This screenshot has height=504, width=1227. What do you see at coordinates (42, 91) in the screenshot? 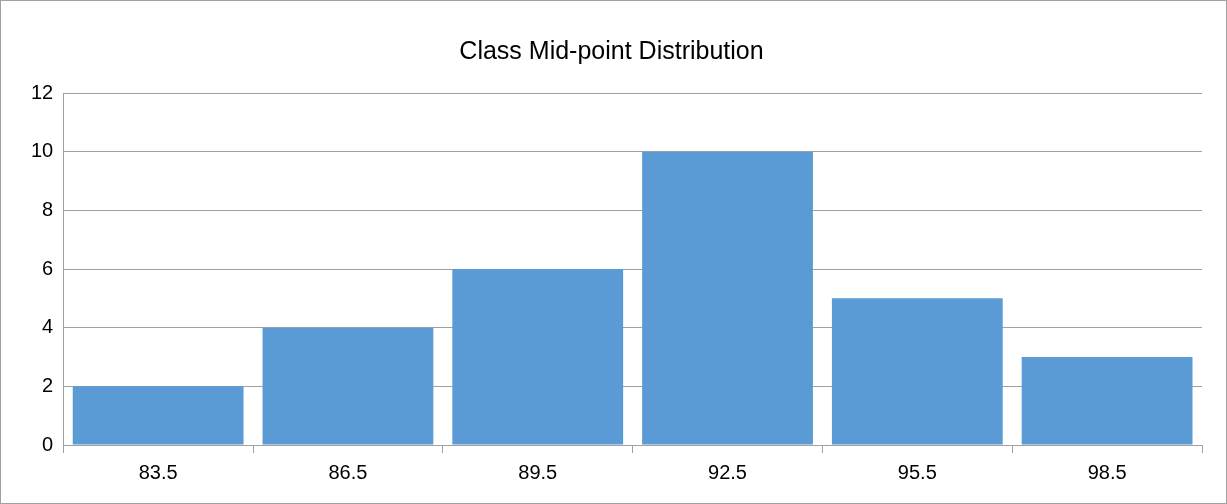
I see `y-tick-label: 12` at bounding box center [42, 91].